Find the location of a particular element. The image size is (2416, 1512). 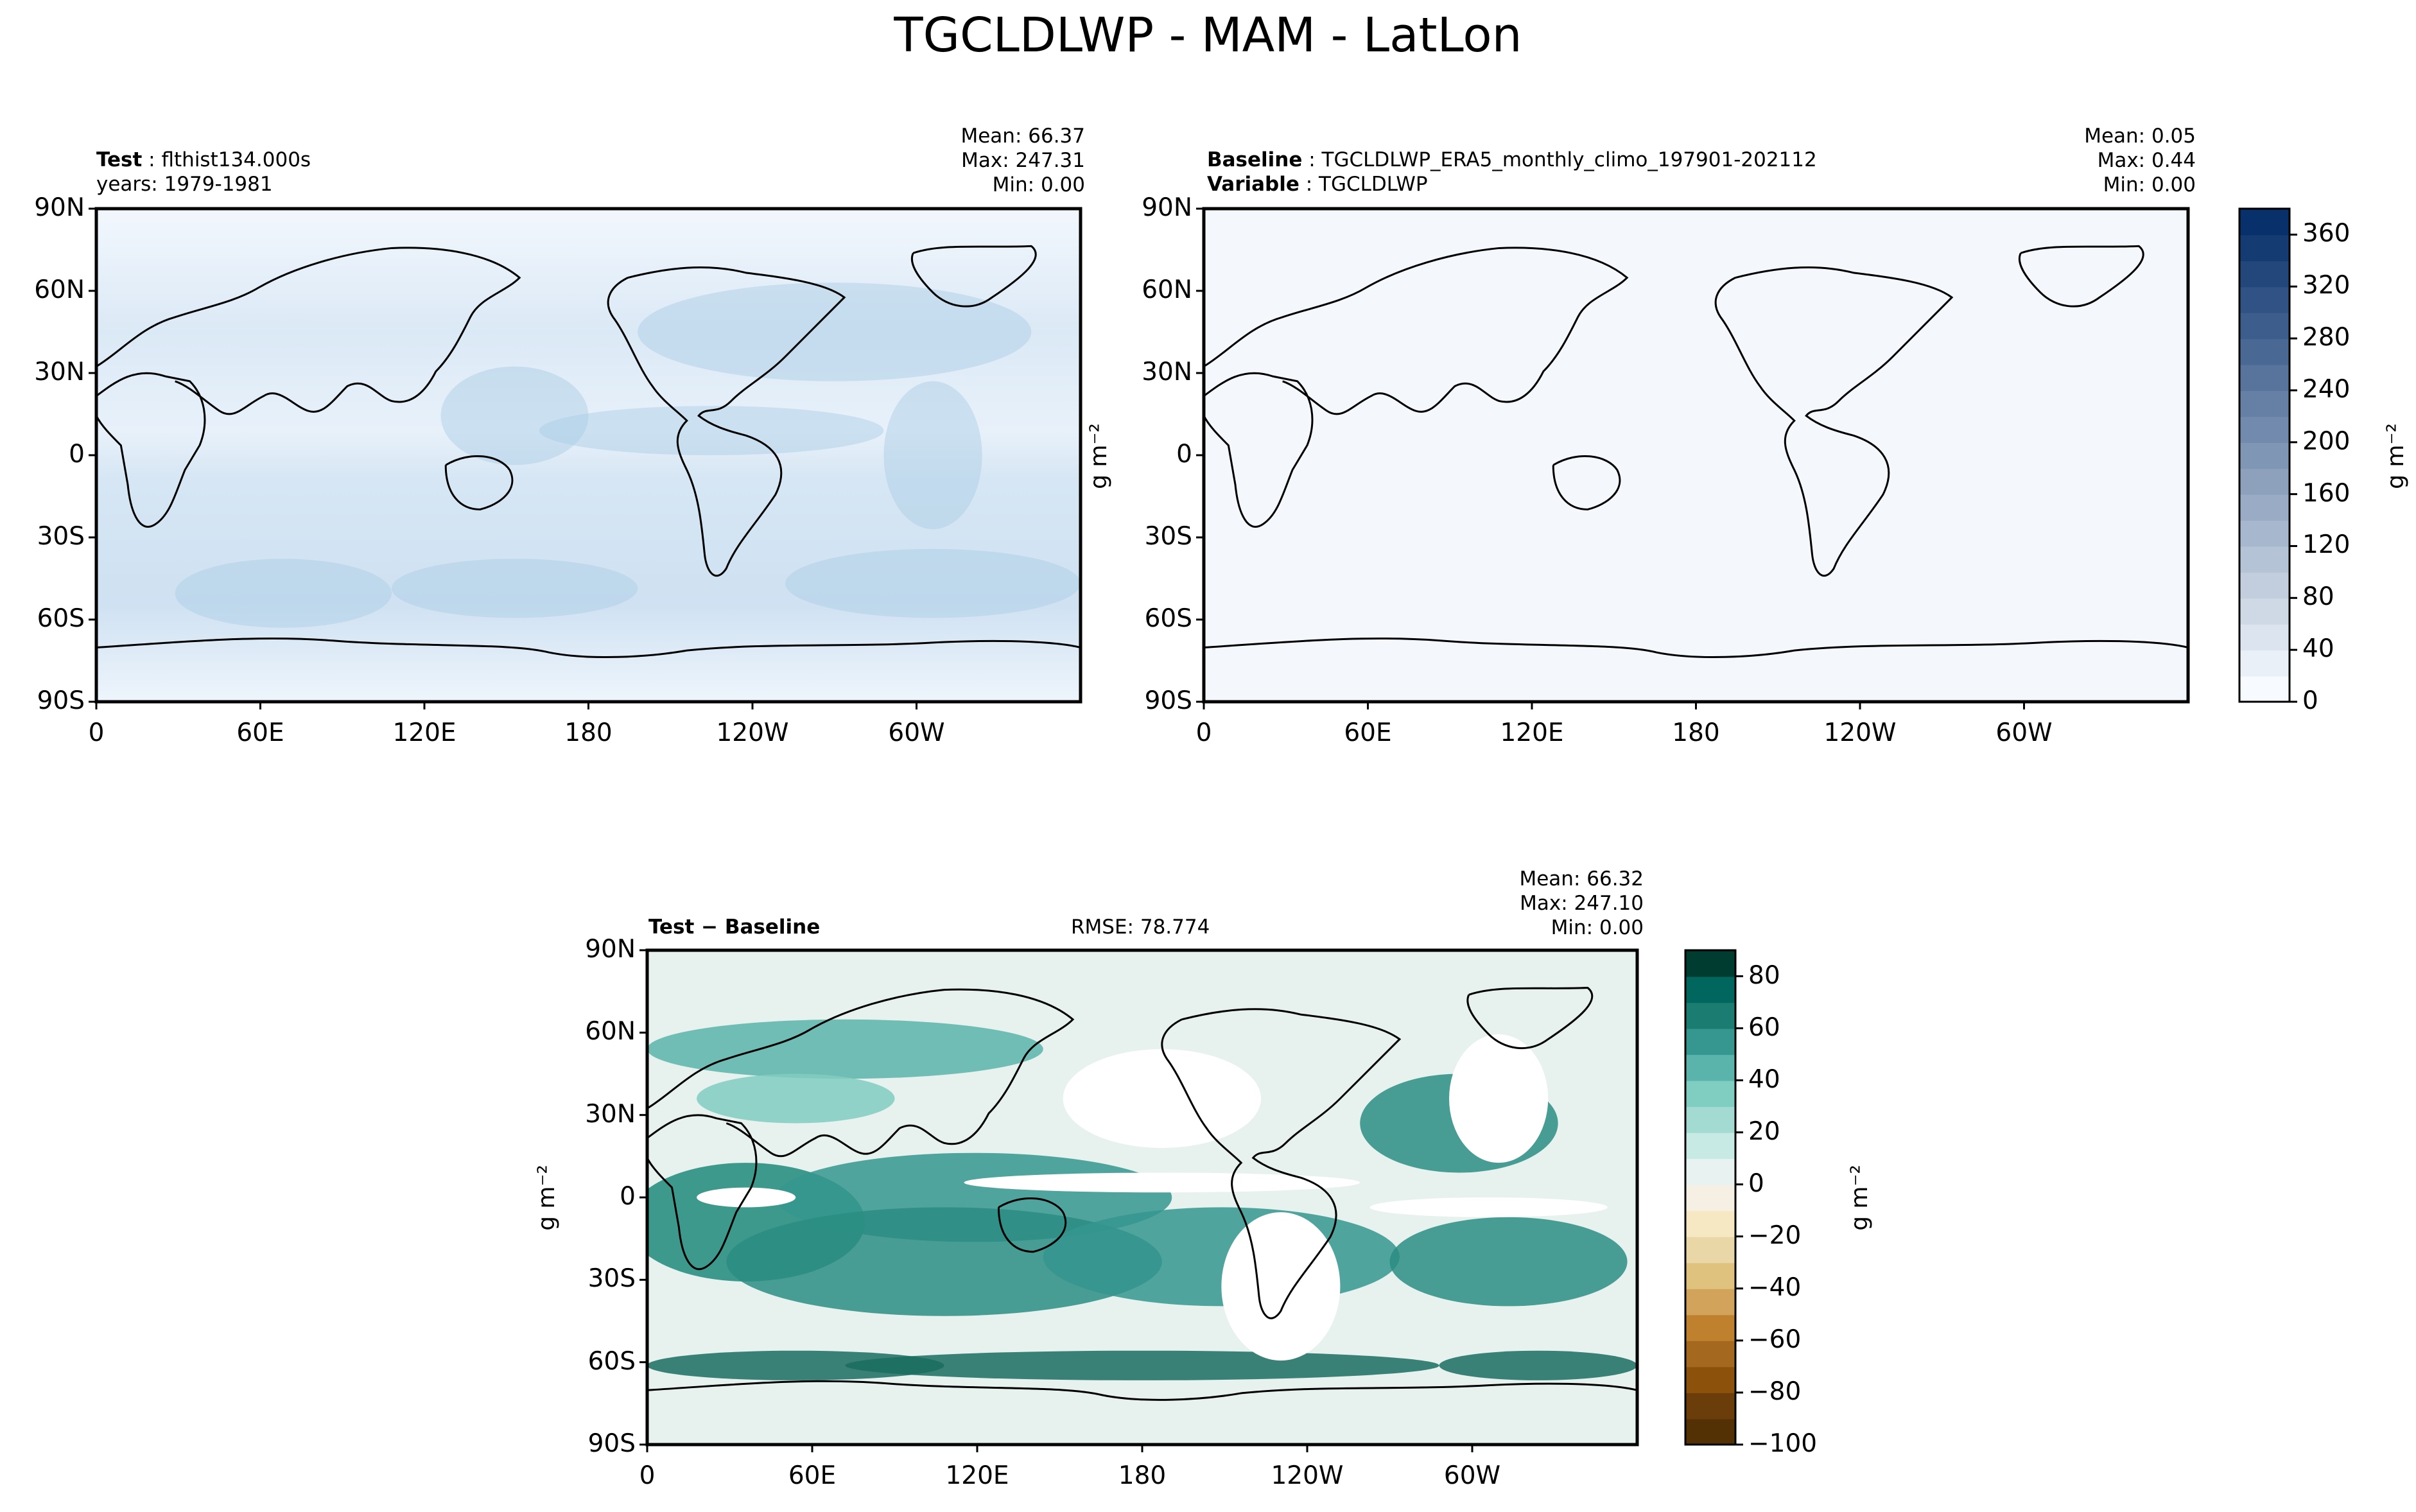

diff-lon-label: 120W is located at coordinates (1307, 1475).